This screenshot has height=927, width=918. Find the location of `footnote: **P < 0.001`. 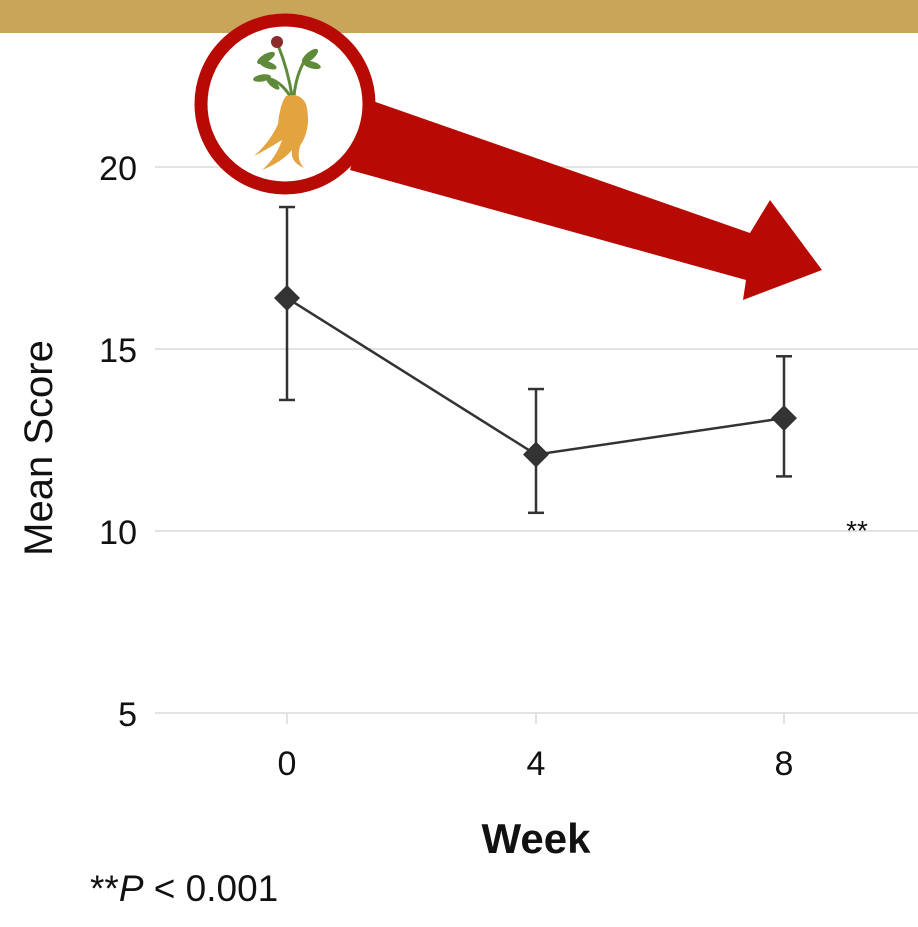

footnote: **P < 0.001 is located at coordinates (184, 889).